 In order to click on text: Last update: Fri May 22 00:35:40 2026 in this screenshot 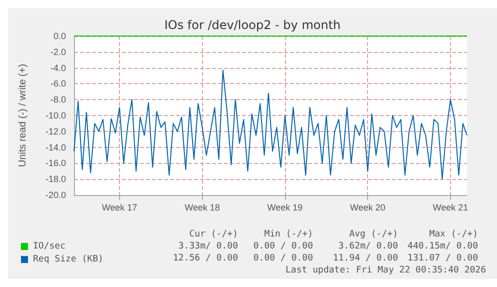, I will do `click(386, 271)`.